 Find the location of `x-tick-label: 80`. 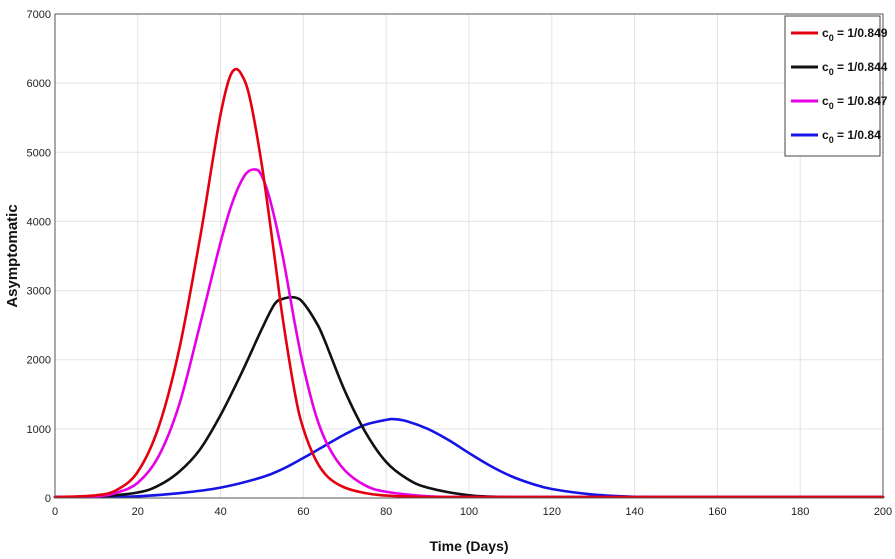

x-tick-label: 80 is located at coordinates (386, 512).